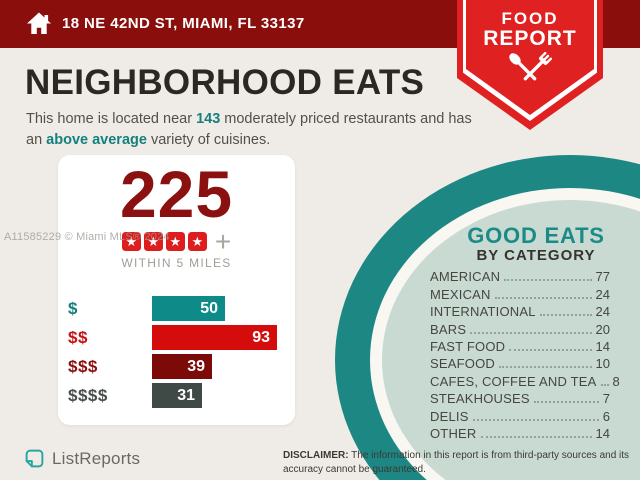  What do you see at coordinates (513, 381) in the screenshot?
I see `category-label: CAFES, COFFEE AND TEA` at bounding box center [513, 381].